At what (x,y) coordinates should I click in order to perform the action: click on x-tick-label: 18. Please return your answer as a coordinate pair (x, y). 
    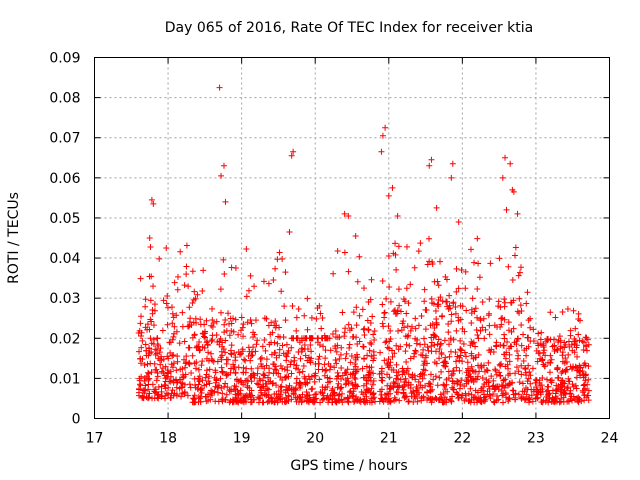
    Looking at the image, I should click on (168, 439).